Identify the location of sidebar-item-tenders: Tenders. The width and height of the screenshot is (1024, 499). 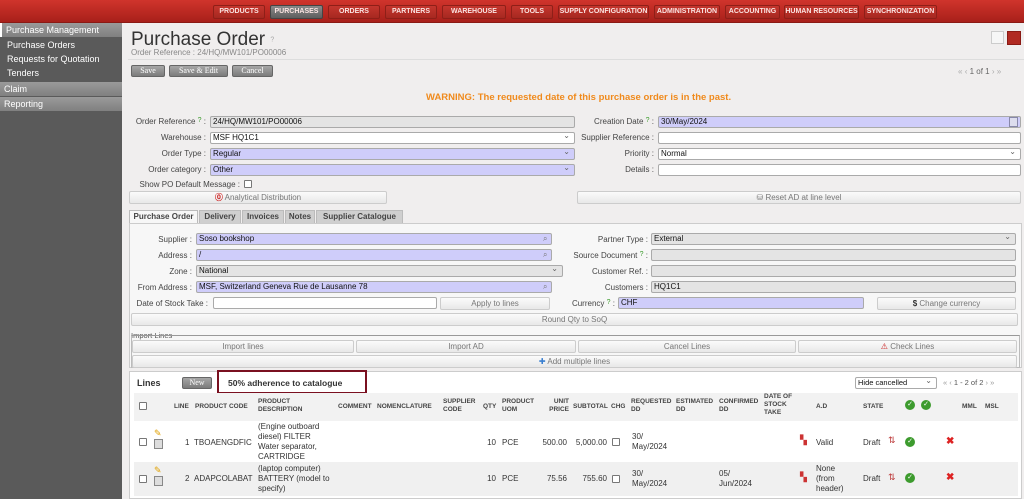
(23, 73).